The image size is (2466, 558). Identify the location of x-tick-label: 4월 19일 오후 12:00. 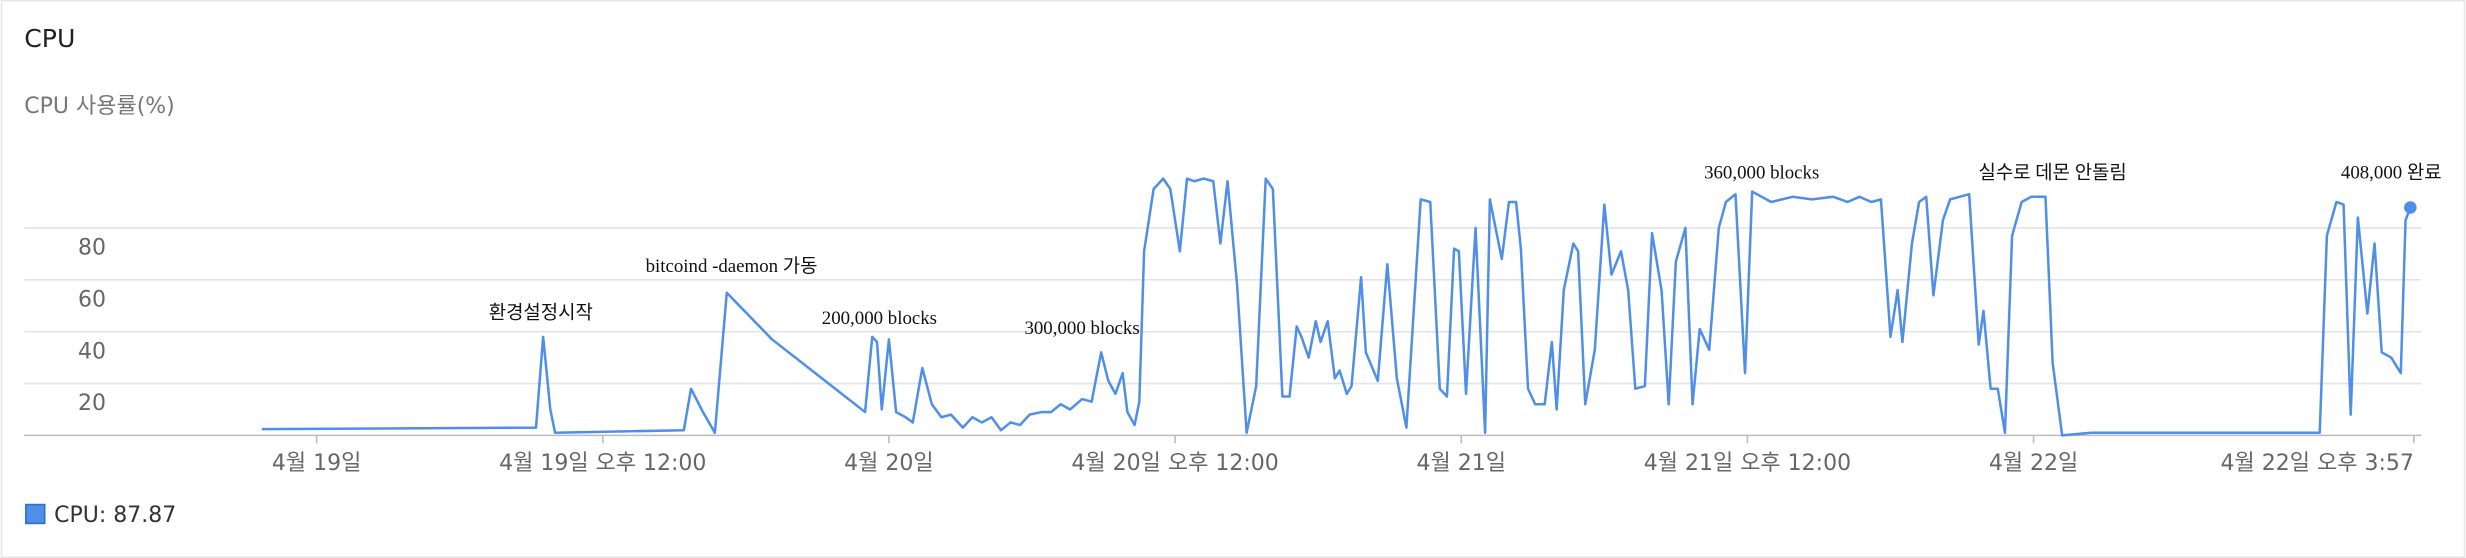
(602, 463).